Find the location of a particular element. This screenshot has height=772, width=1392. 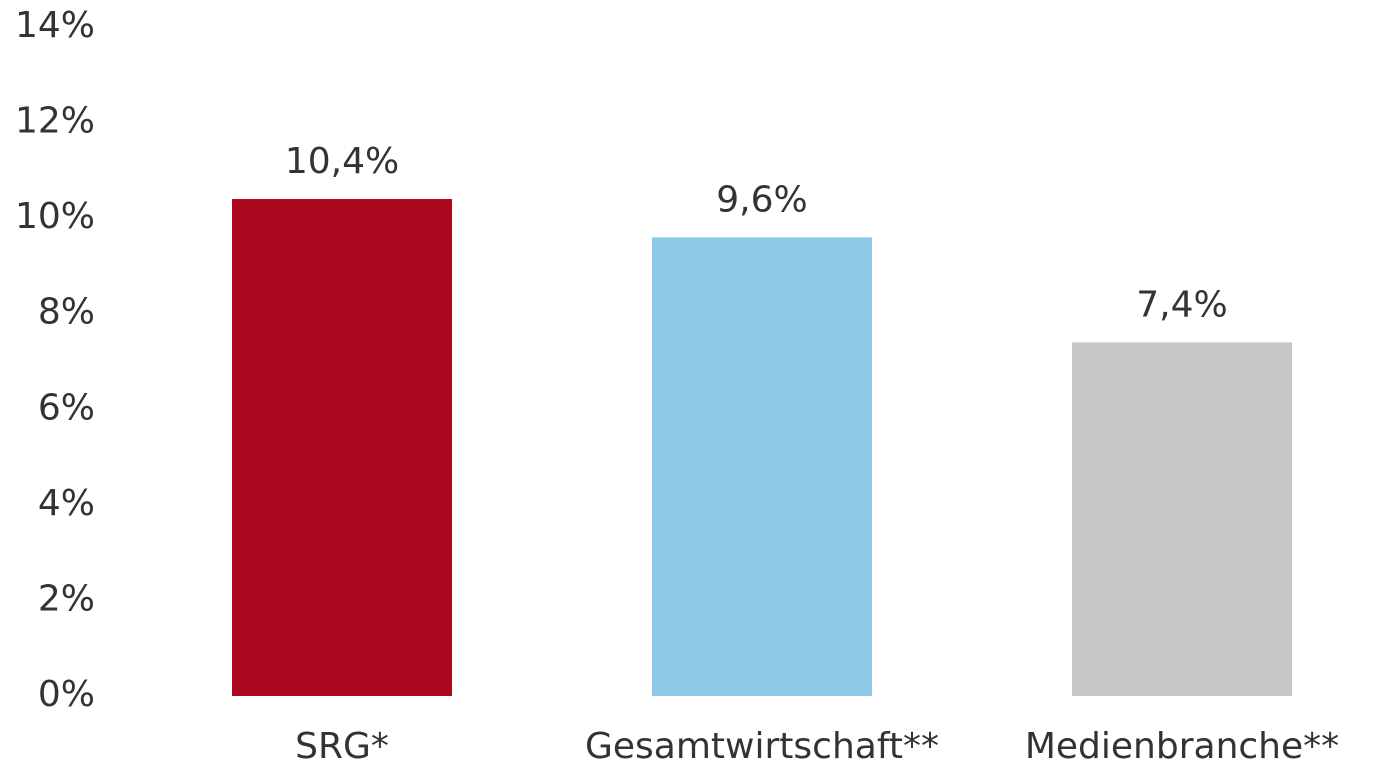

y-tick-label: 0% is located at coordinates (66, 694).